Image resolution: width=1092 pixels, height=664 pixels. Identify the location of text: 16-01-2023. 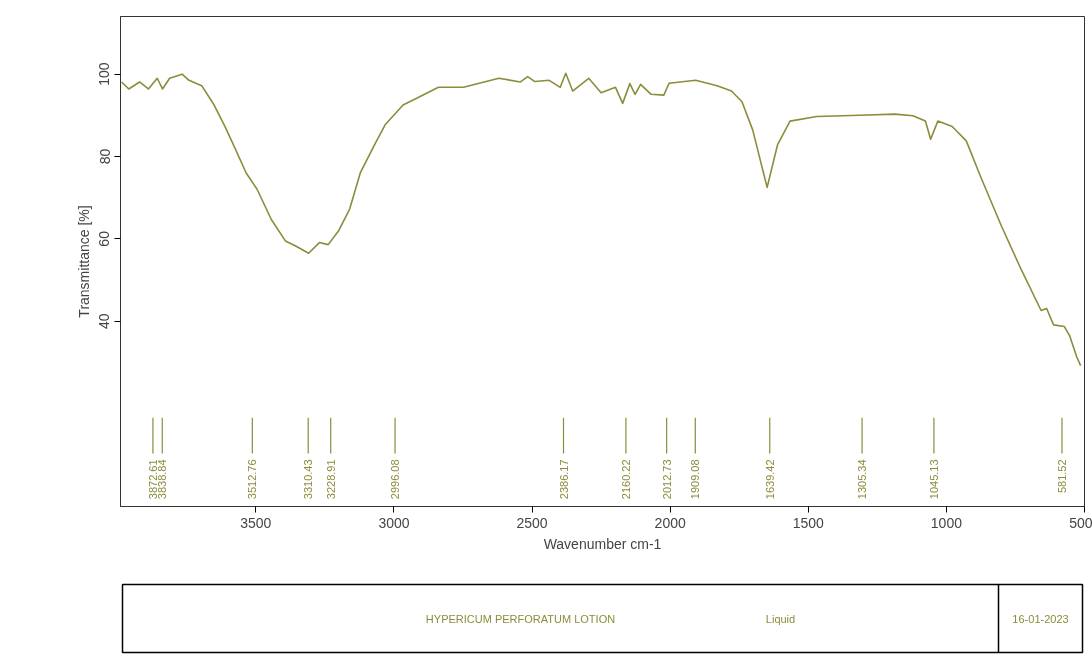
(1040, 618).